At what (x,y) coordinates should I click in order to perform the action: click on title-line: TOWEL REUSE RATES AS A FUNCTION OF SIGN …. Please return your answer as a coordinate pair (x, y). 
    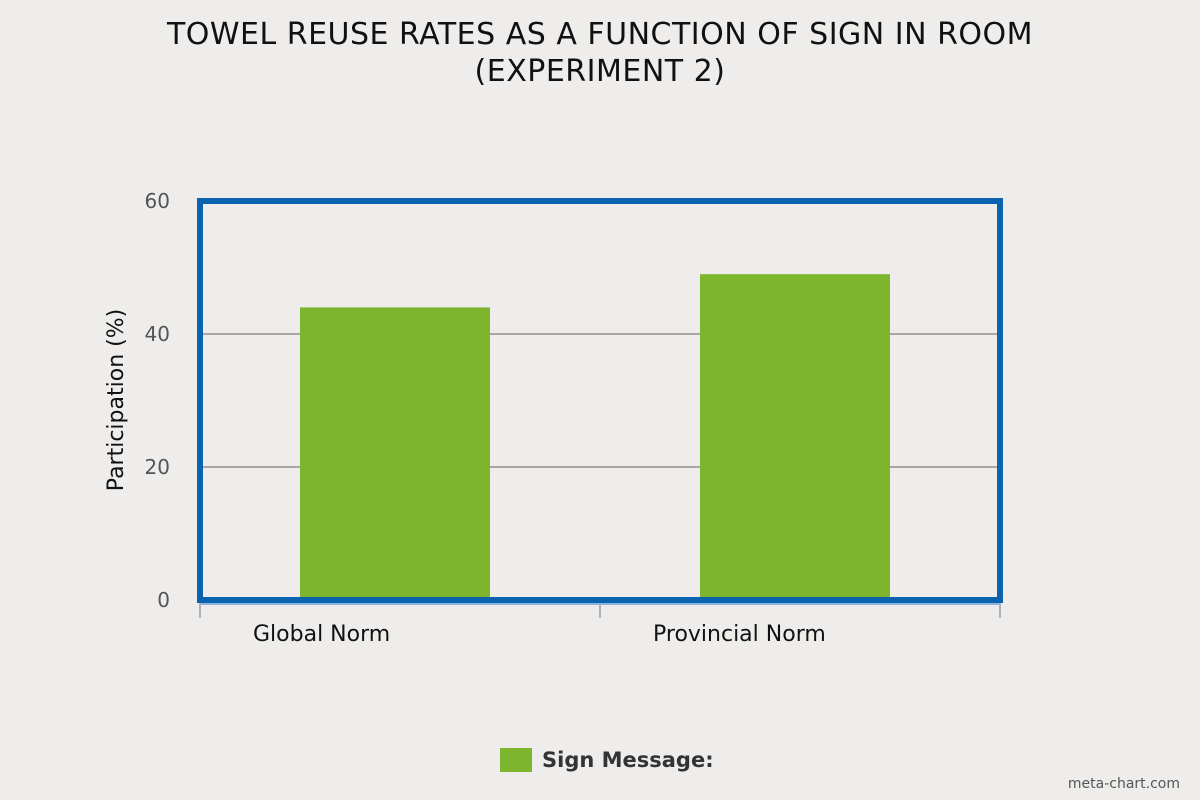
    Looking at the image, I should click on (600, 34).